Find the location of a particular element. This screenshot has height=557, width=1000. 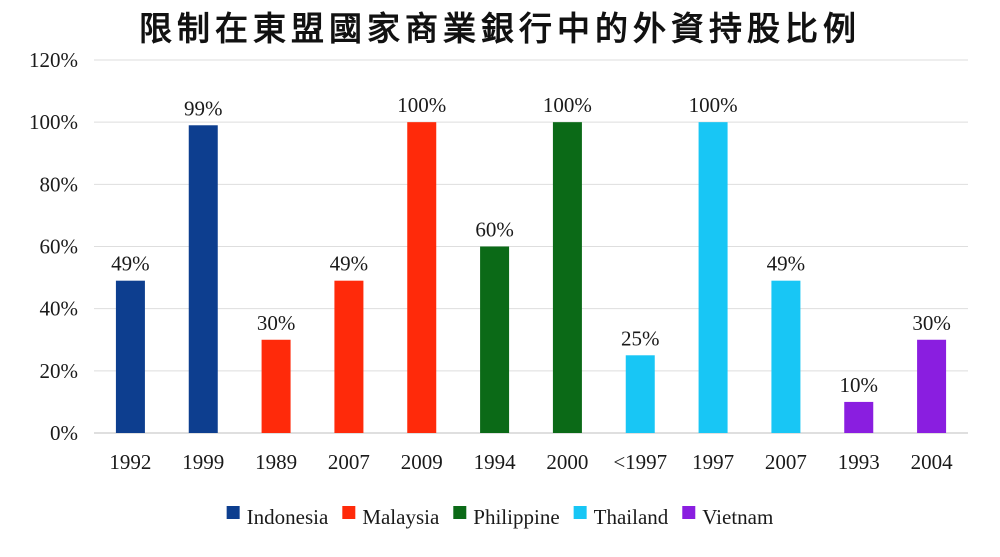

x-tick-label: 1994 is located at coordinates (495, 462).